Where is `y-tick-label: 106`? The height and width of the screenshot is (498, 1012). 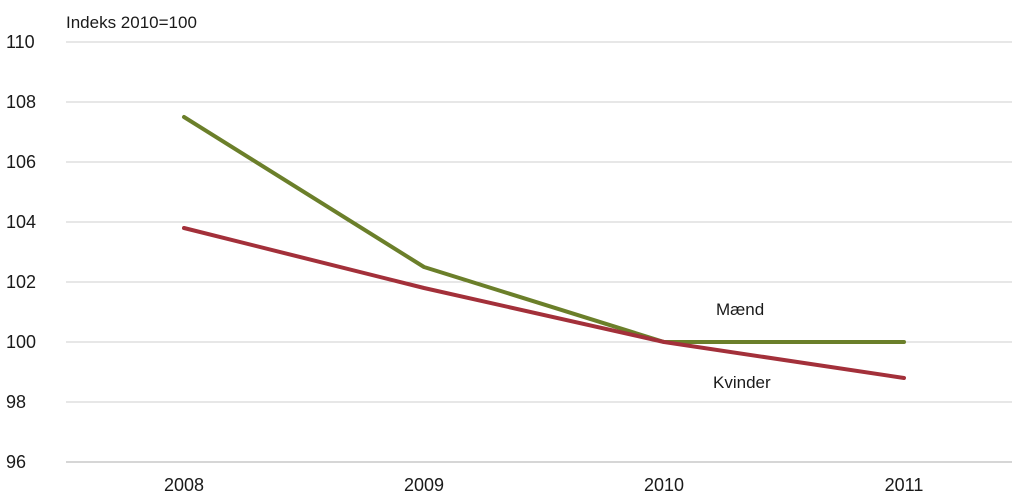
y-tick-label: 106 is located at coordinates (21, 162).